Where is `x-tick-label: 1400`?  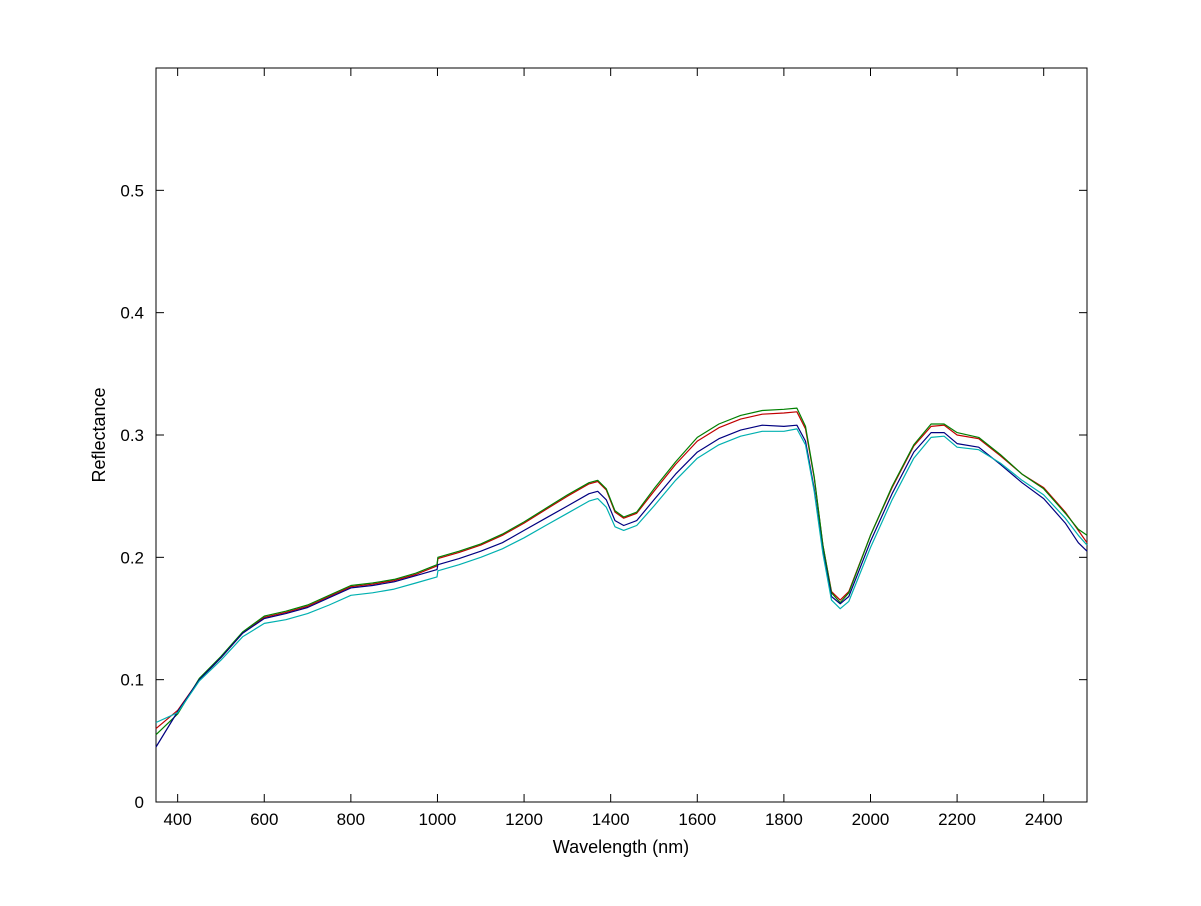
x-tick-label: 1400 is located at coordinates (611, 819).